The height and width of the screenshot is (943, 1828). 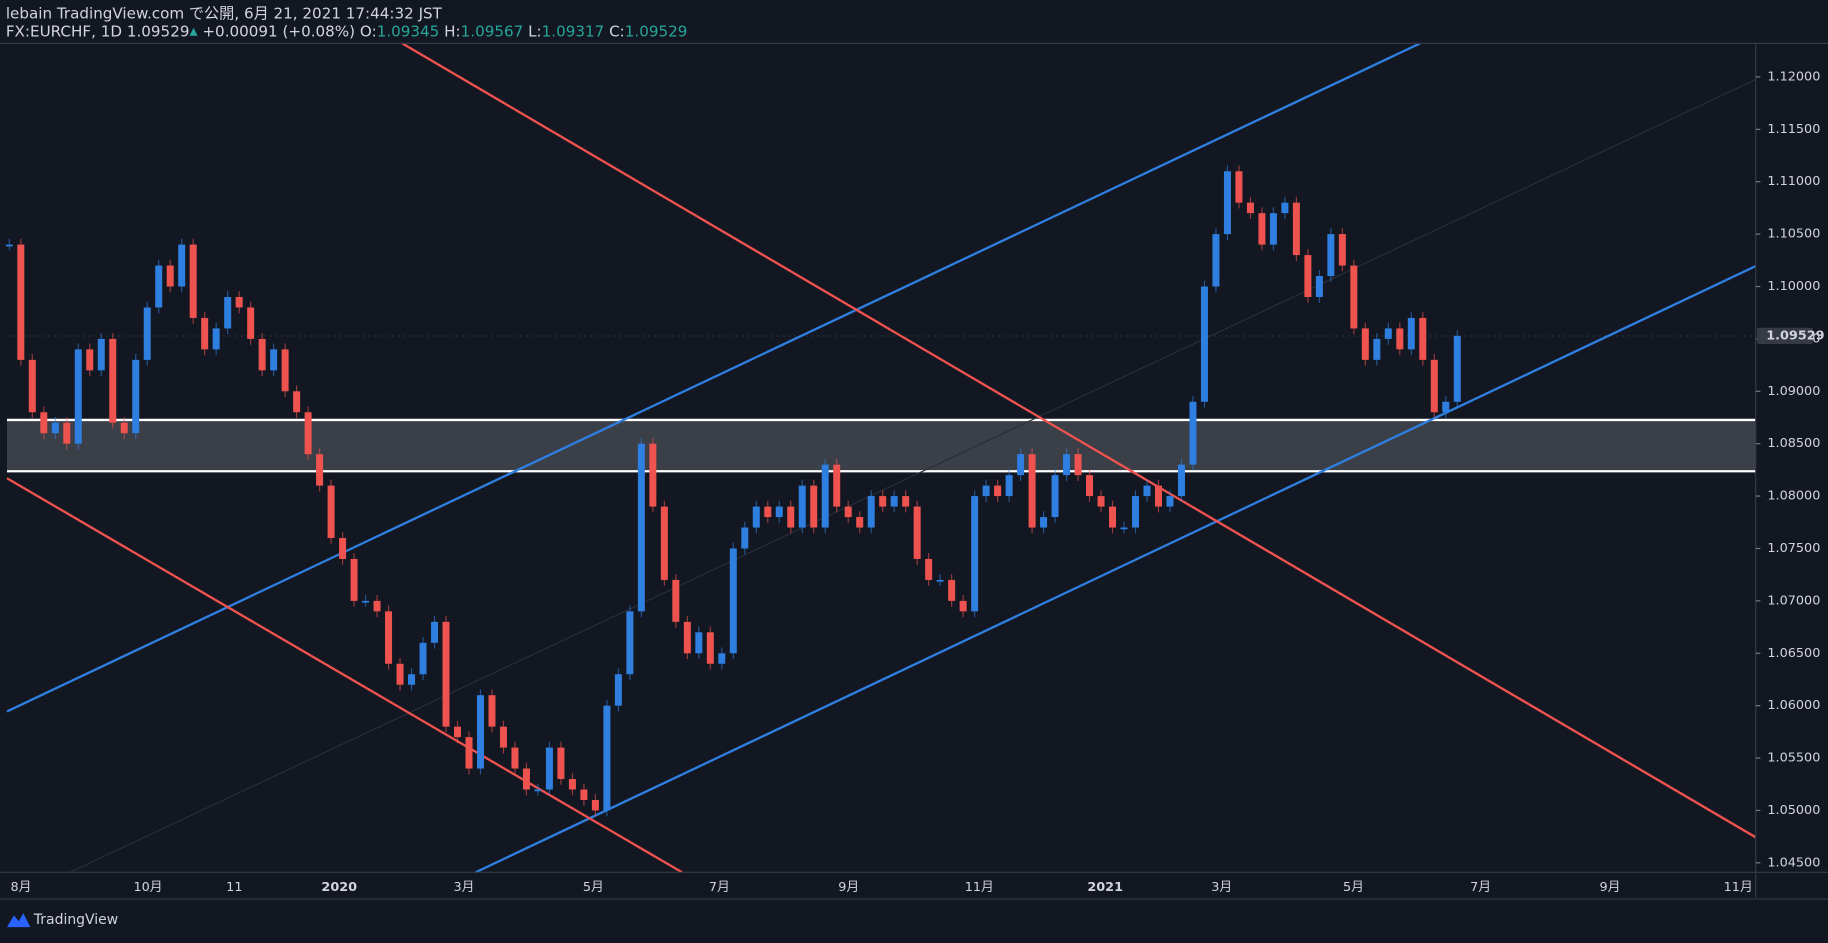 What do you see at coordinates (1793, 758) in the screenshot?
I see `y-tick-label: 1.05500` at bounding box center [1793, 758].